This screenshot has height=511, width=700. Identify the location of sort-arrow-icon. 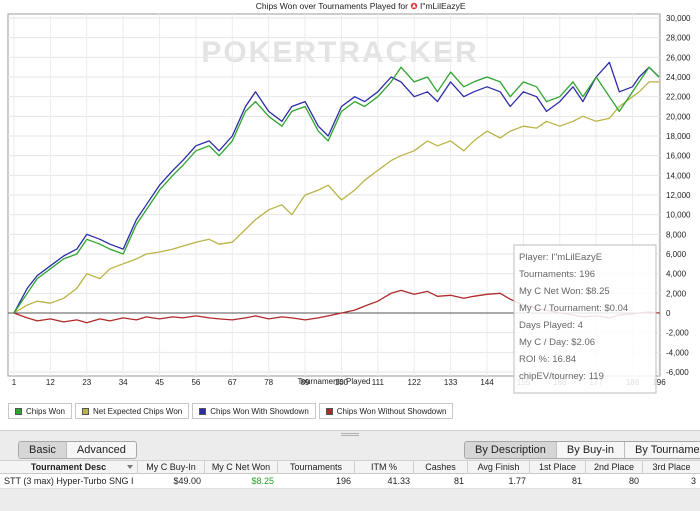
(130, 467).